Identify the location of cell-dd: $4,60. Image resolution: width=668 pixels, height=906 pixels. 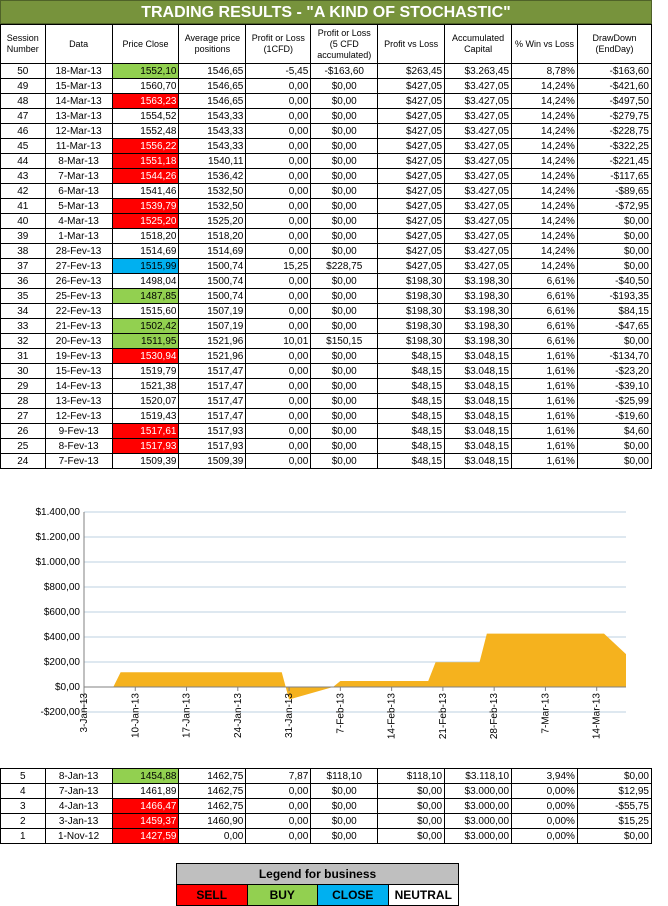
(614, 431).